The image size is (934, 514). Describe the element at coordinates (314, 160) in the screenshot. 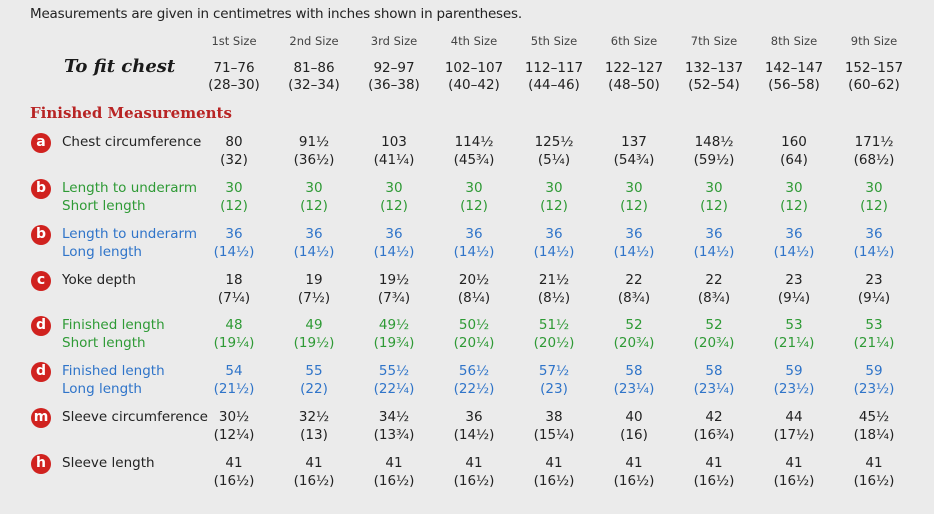

I see `cell-in: (36½)` at that location.